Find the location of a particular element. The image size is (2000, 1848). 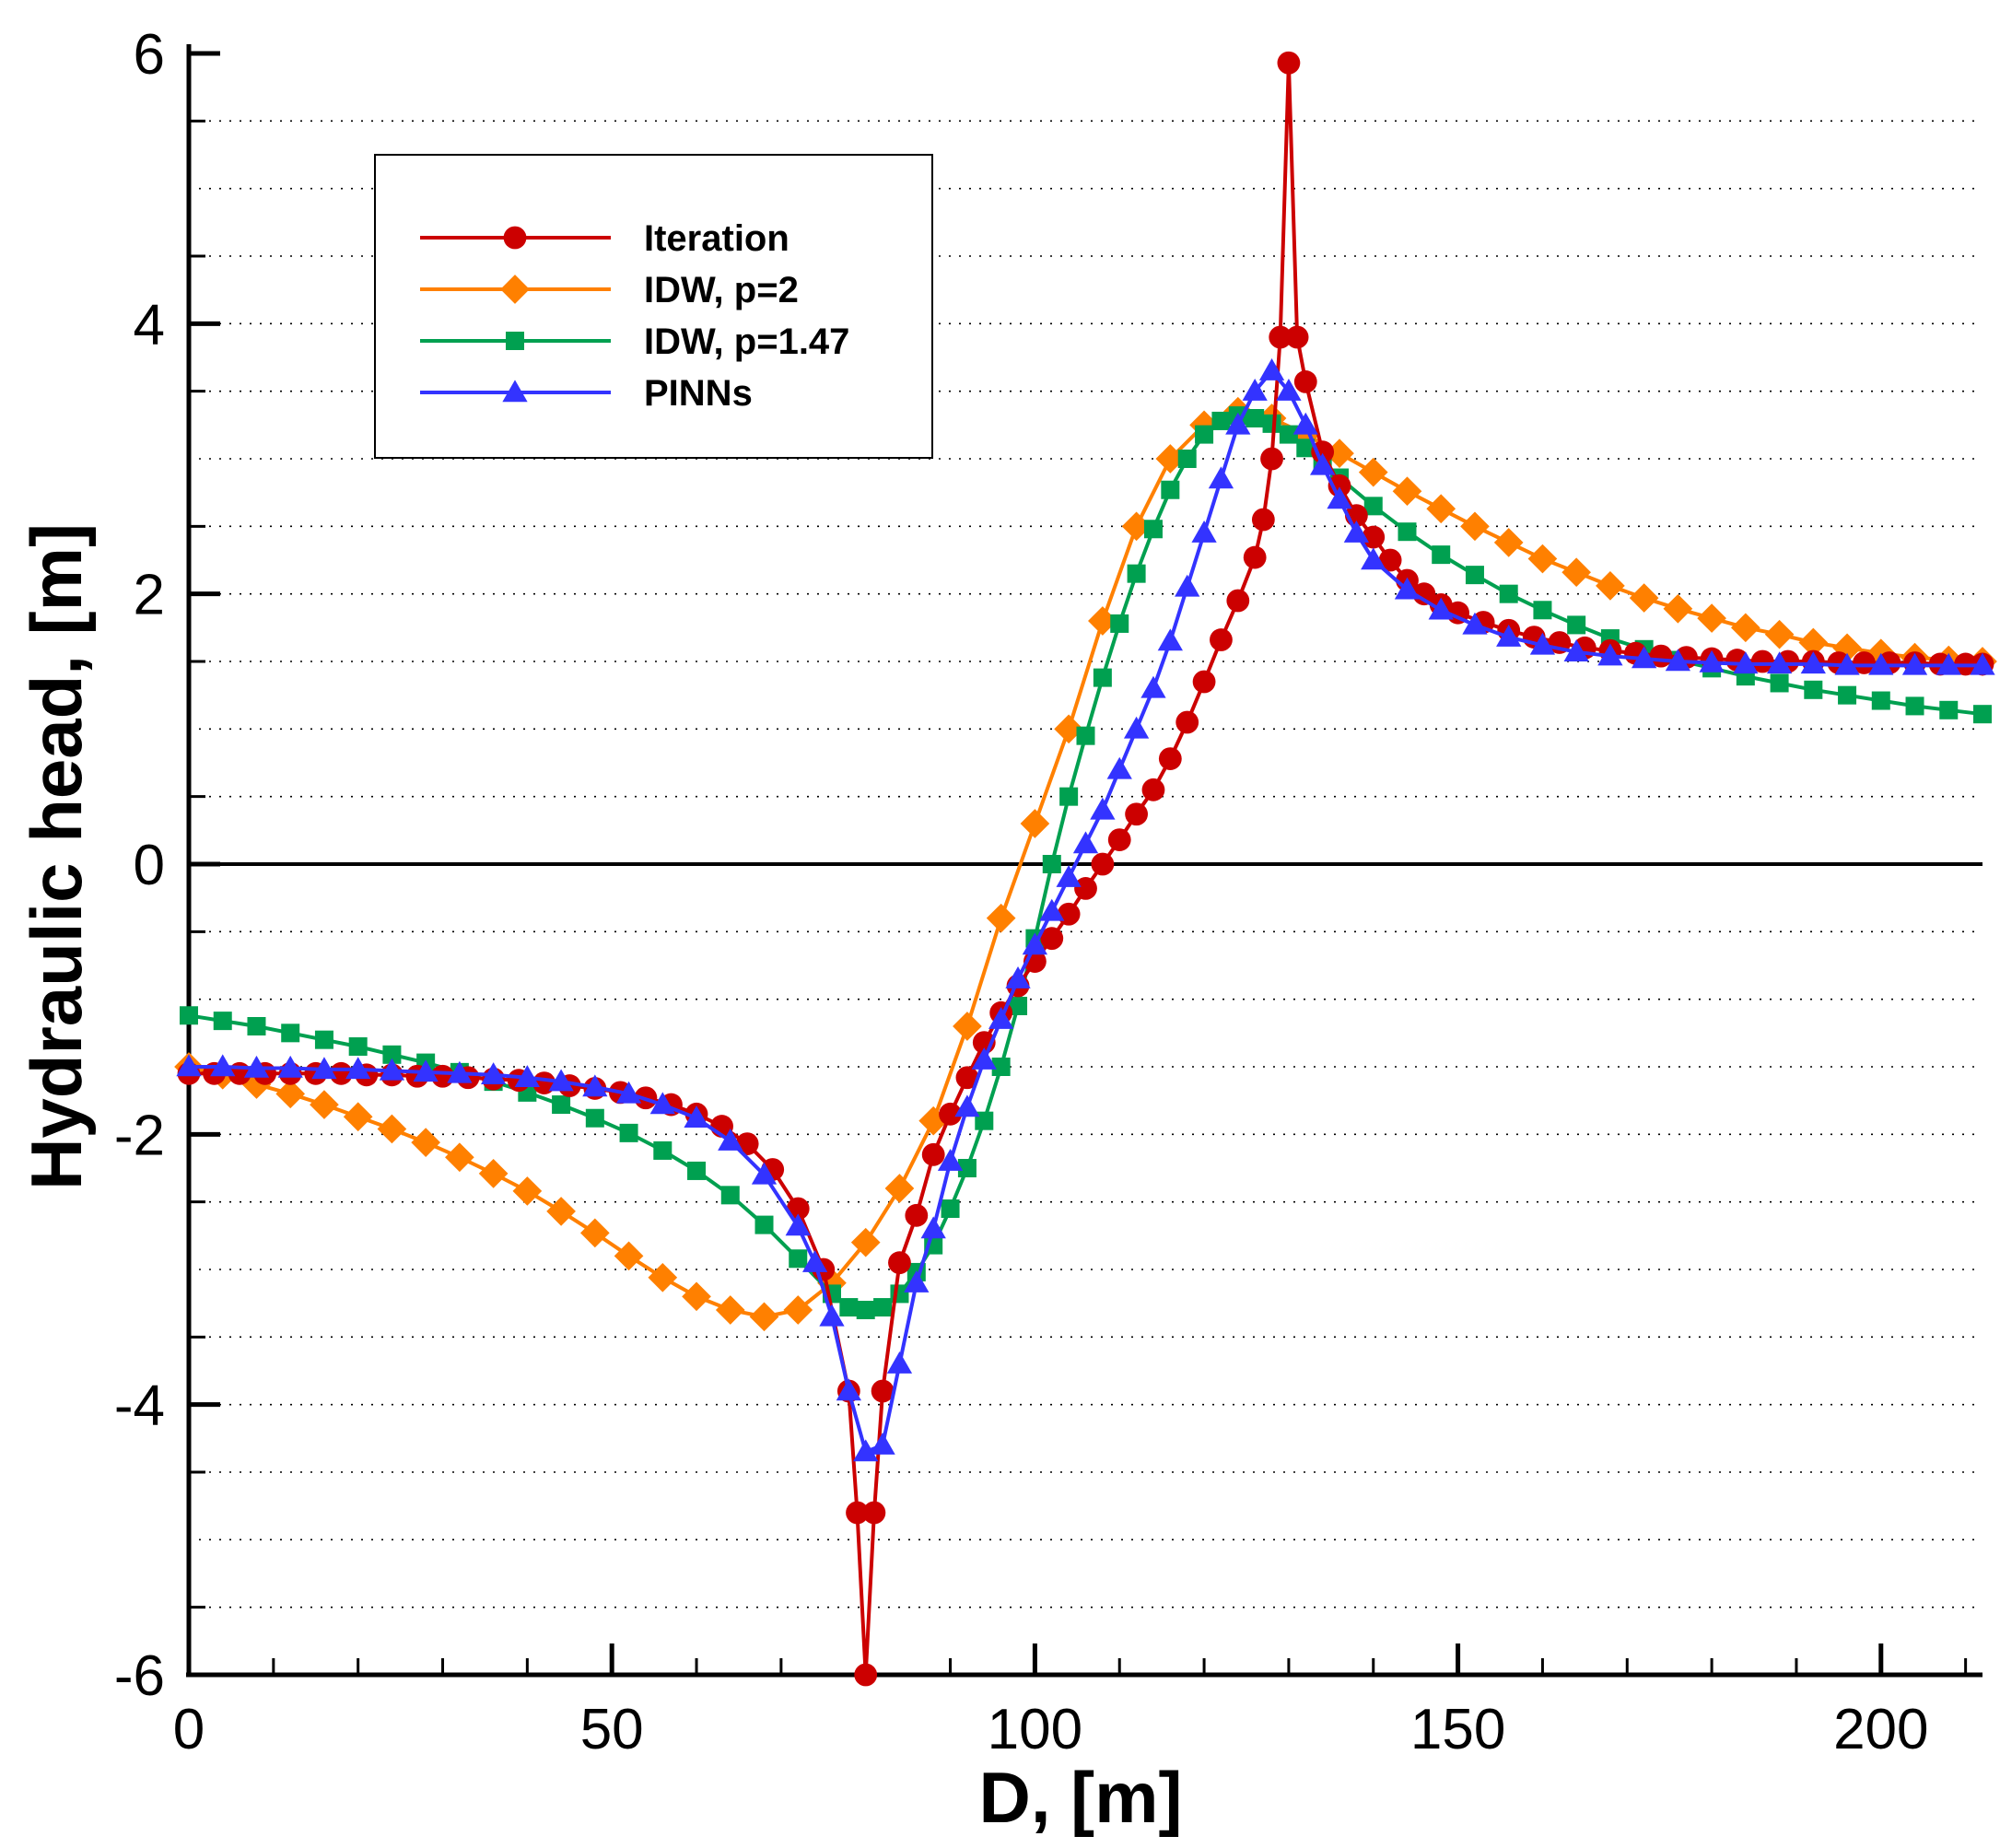

legend-item: Iteration is located at coordinates (604, 238).